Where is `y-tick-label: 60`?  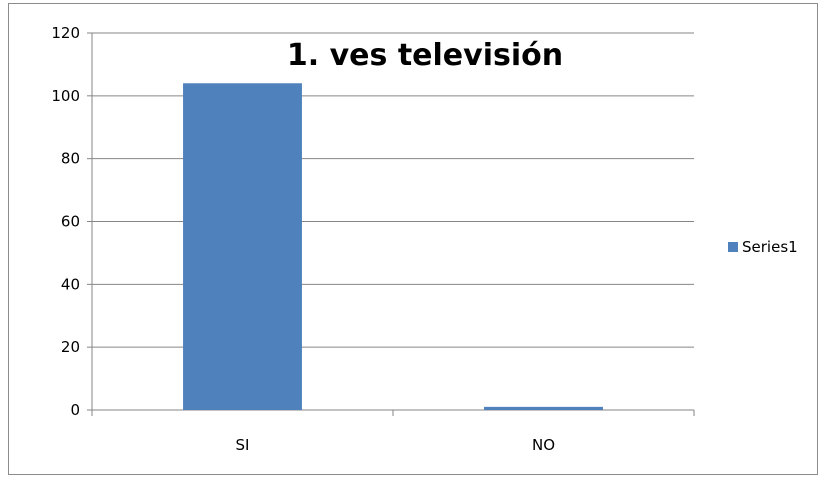 y-tick-label: 60 is located at coordinates (70, 222).